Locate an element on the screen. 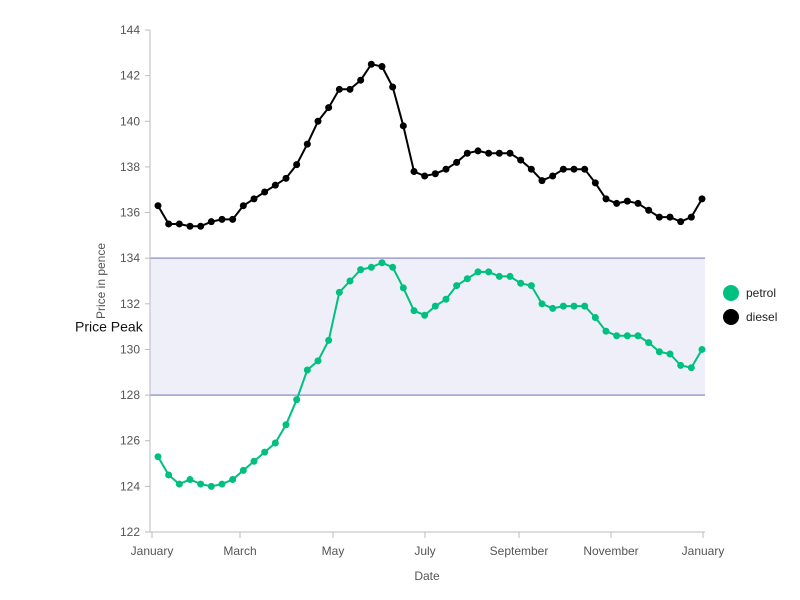 Image resolution: width=800 pixels, height=600 pixels. y-axis-ticks: 122 124 126 128 130 132 134 136 138 140 142 144 is located at coordinates (135, 281).